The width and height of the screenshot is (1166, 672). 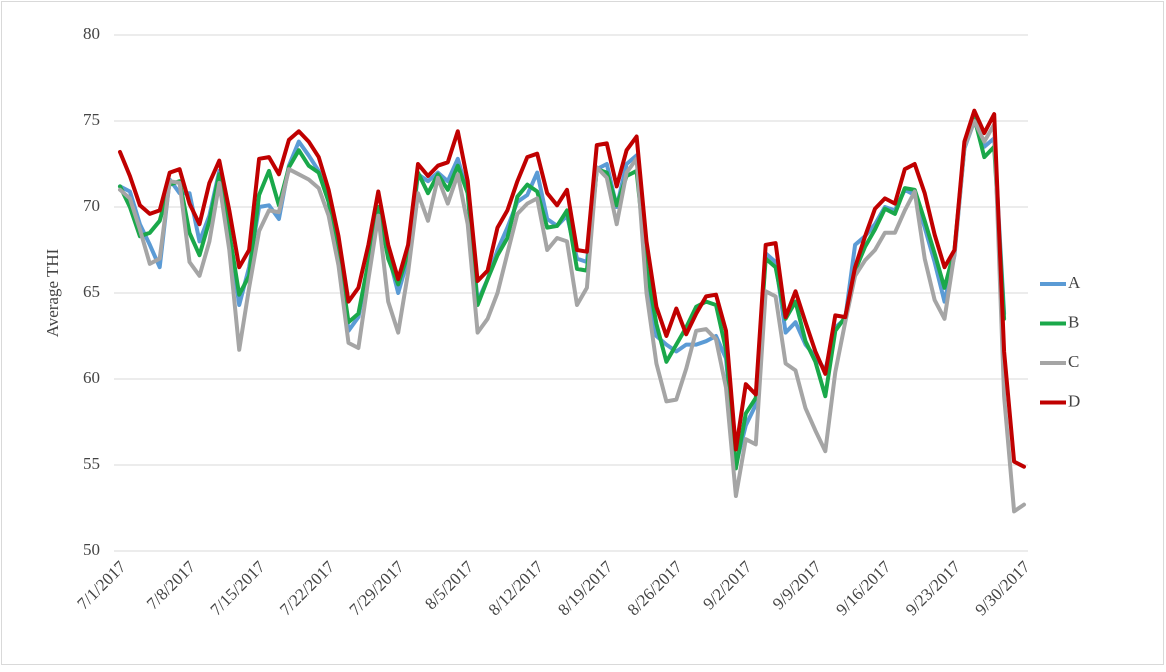 What do you see at coordinates (1073, 361) in the screenshot?
I see `legend-label: C` at bounding box center [1073, 361].